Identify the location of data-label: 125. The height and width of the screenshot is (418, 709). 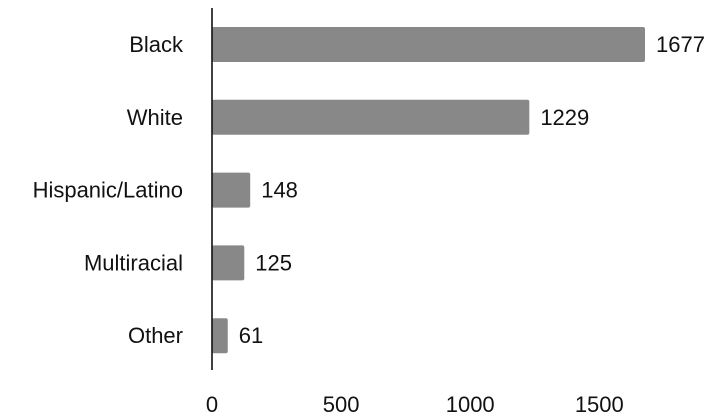
(273, 262).